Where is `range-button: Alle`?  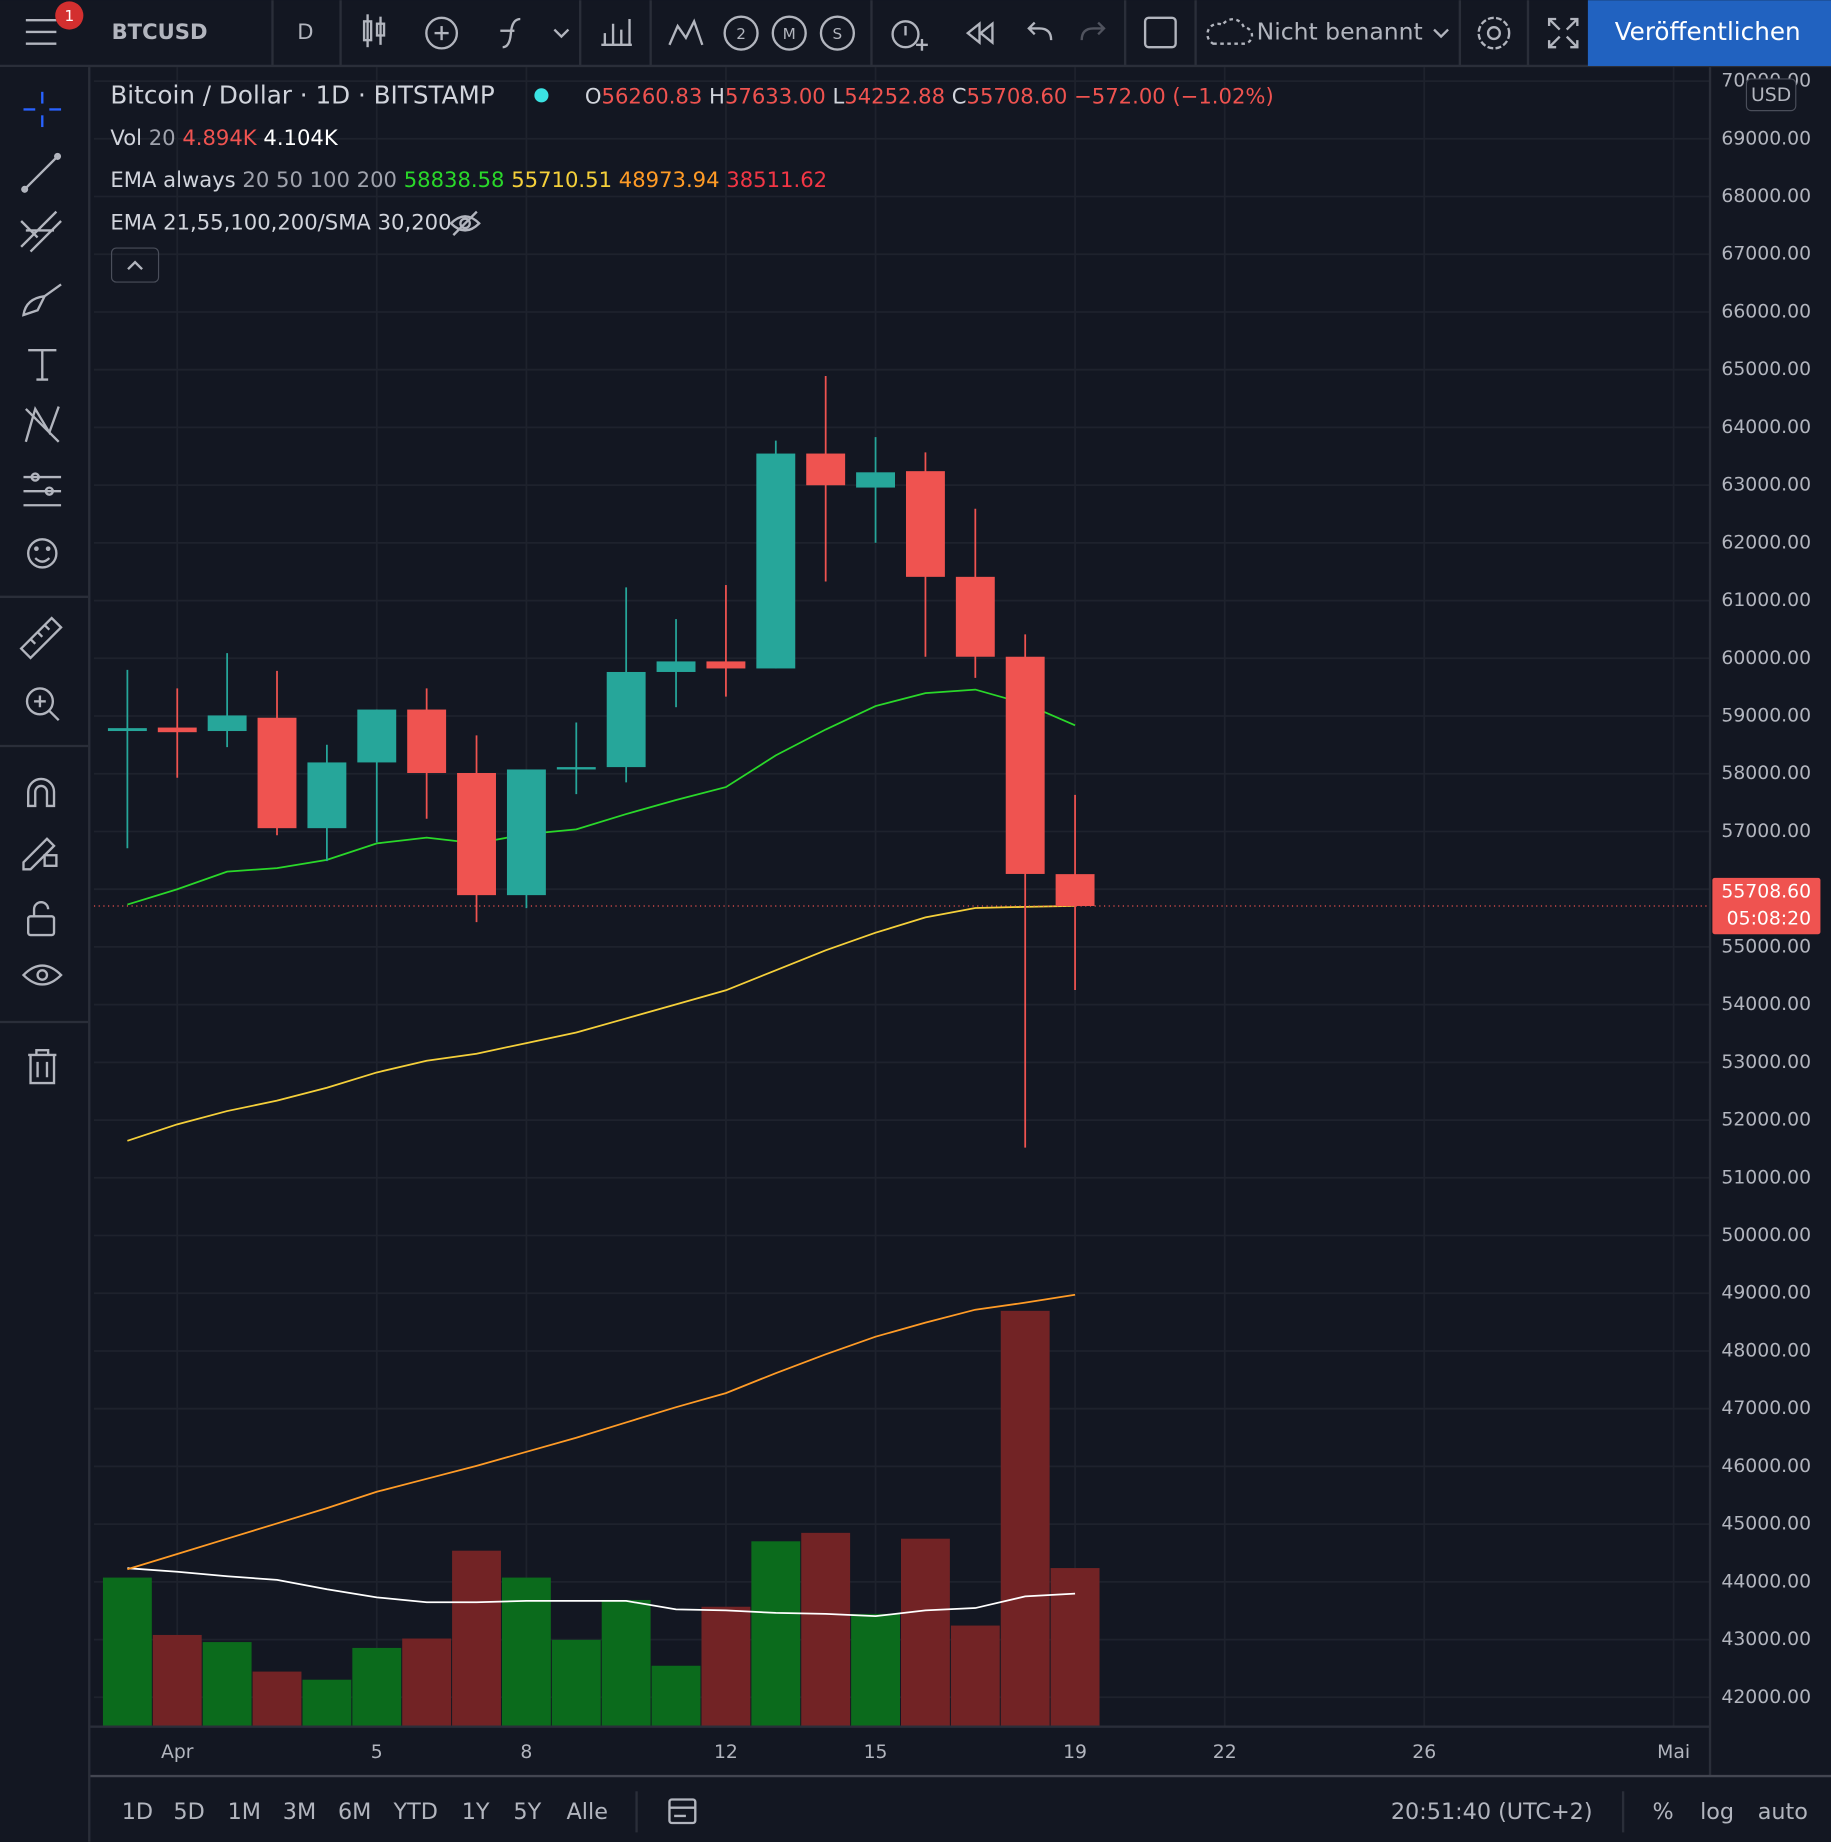
range-button: Alle is located at coordinates (587, 1812).